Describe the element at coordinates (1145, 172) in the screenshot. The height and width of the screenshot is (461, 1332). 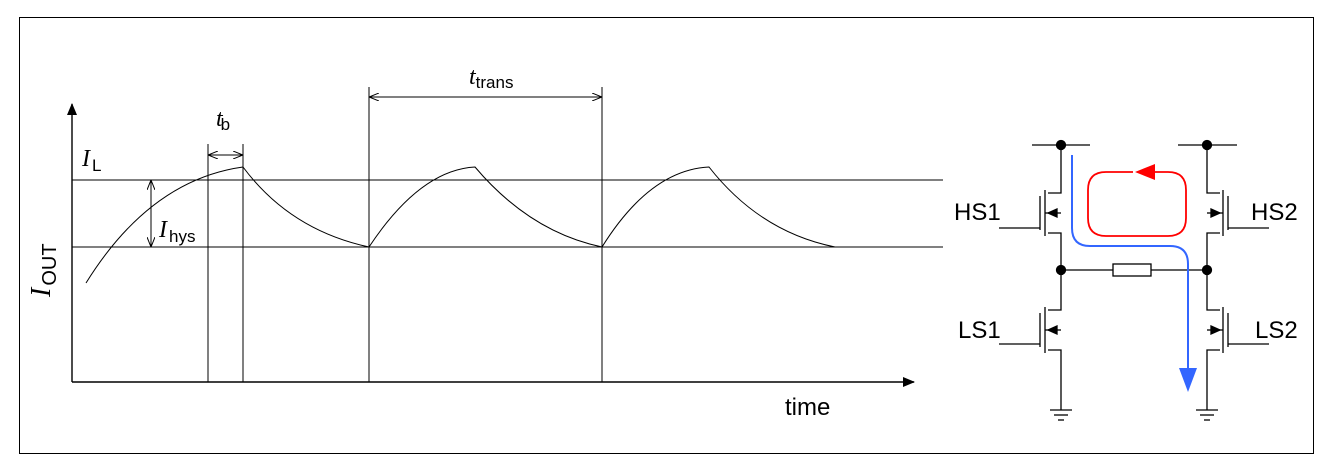
I see `red-arrowhead-icon` at that location.